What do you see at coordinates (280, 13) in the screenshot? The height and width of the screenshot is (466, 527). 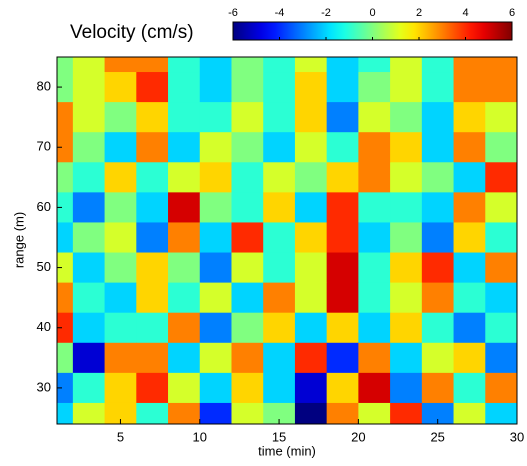 I see `colorbar-tick-label: -4` at bounding box center [280, 13].